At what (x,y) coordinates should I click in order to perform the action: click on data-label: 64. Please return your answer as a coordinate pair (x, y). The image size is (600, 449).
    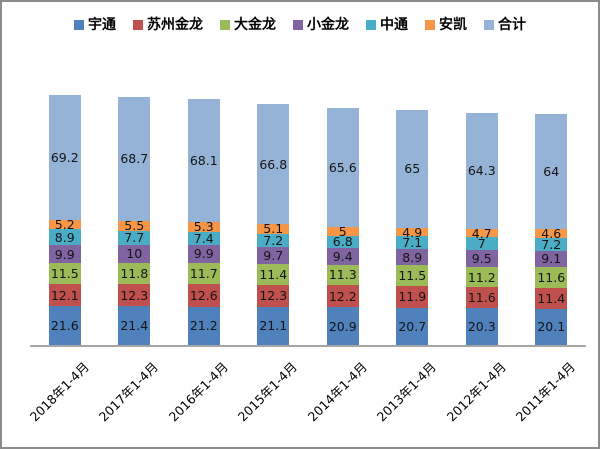
    Looking at the image, I should click on (551, 172).